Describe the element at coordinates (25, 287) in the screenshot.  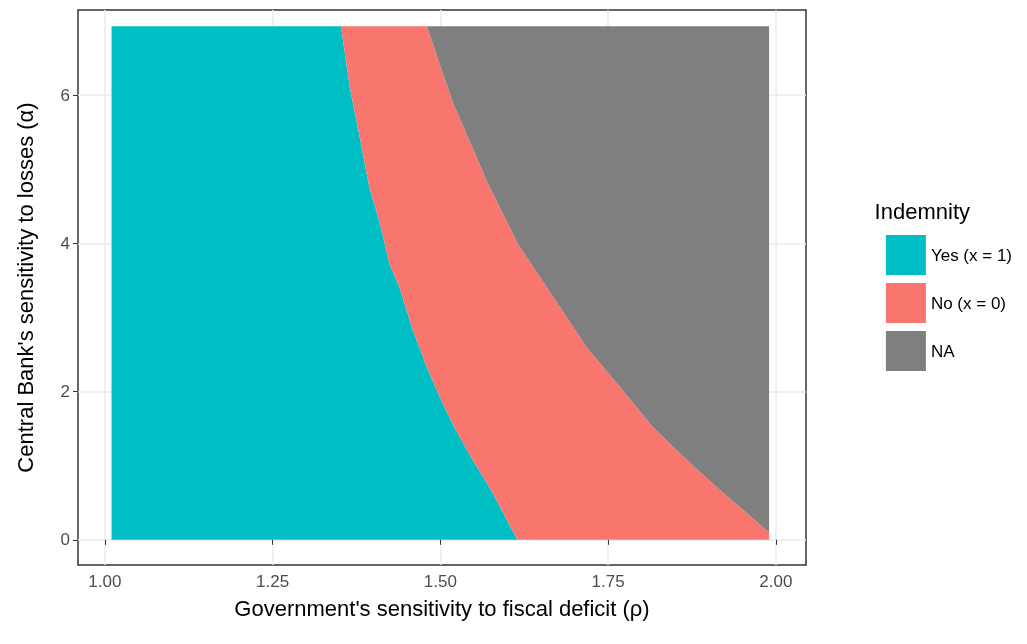
I see `y-axis-title: Central Bank's sensitivity to losses (α)` at that location.